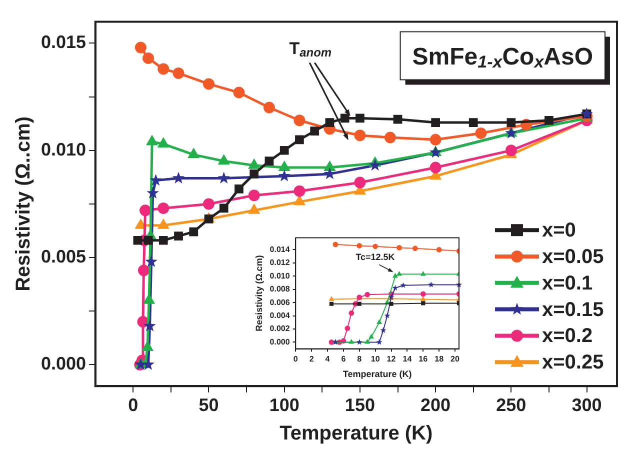 The height and width of the screenshot is (456, 632). What do you see at coordinates (391, 359) in the screenshot?
I see `x-tick-label: 12` at bounding box center [391, 359].